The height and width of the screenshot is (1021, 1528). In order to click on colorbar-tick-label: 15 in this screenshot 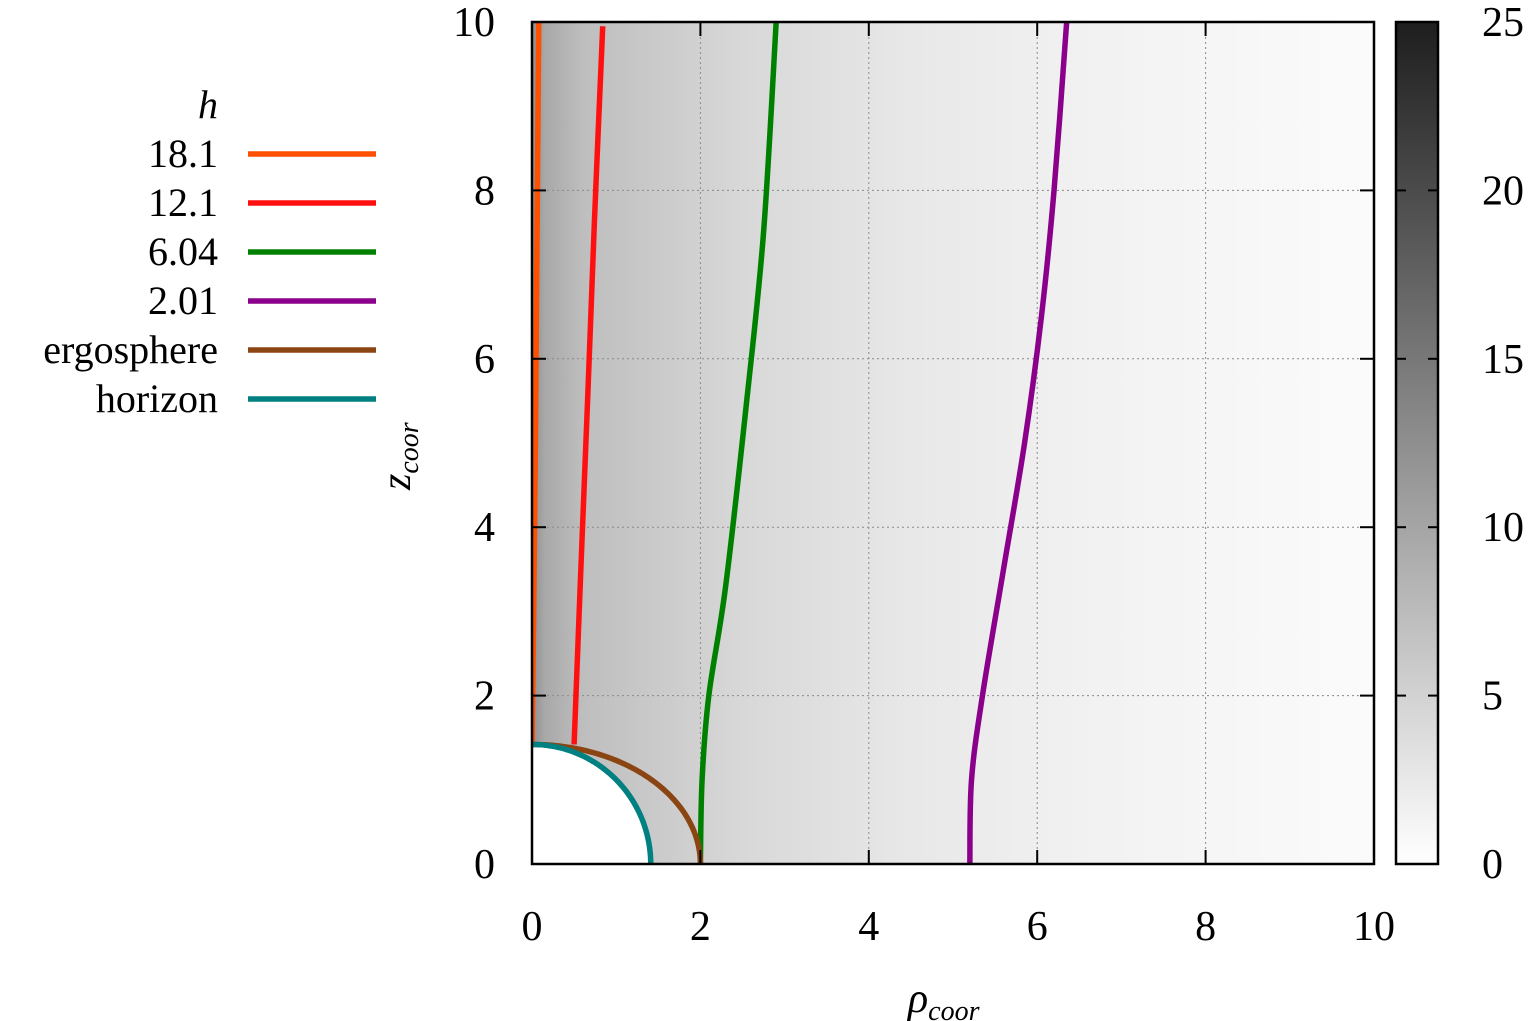, I will do `click(1503, 360)`.